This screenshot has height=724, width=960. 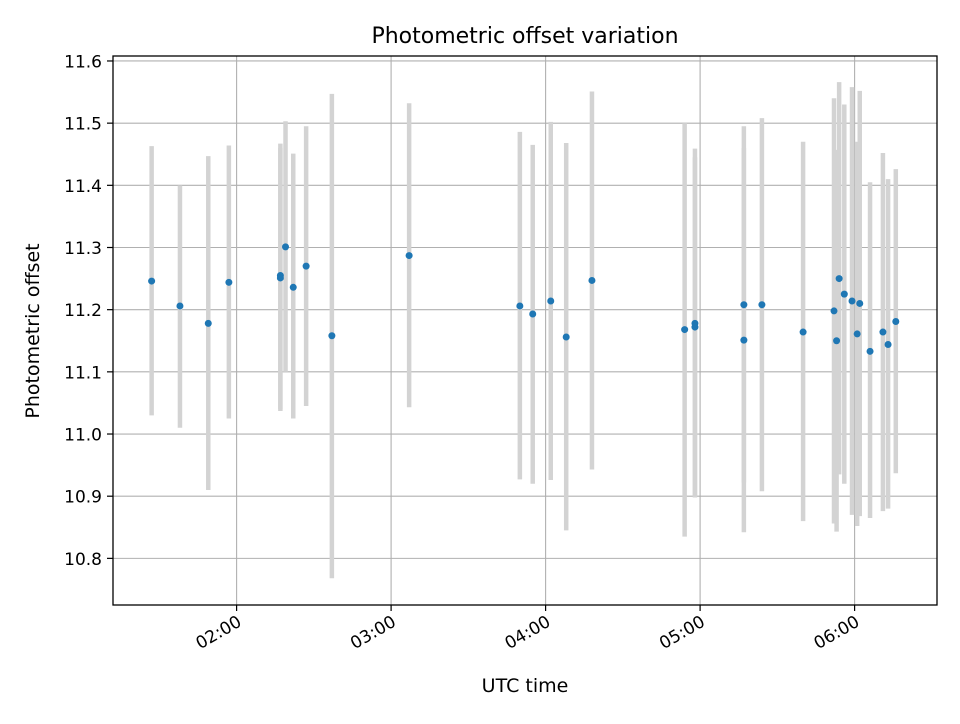 I want to click on y-tick-label: 10.9, so click(x=83, y=498).